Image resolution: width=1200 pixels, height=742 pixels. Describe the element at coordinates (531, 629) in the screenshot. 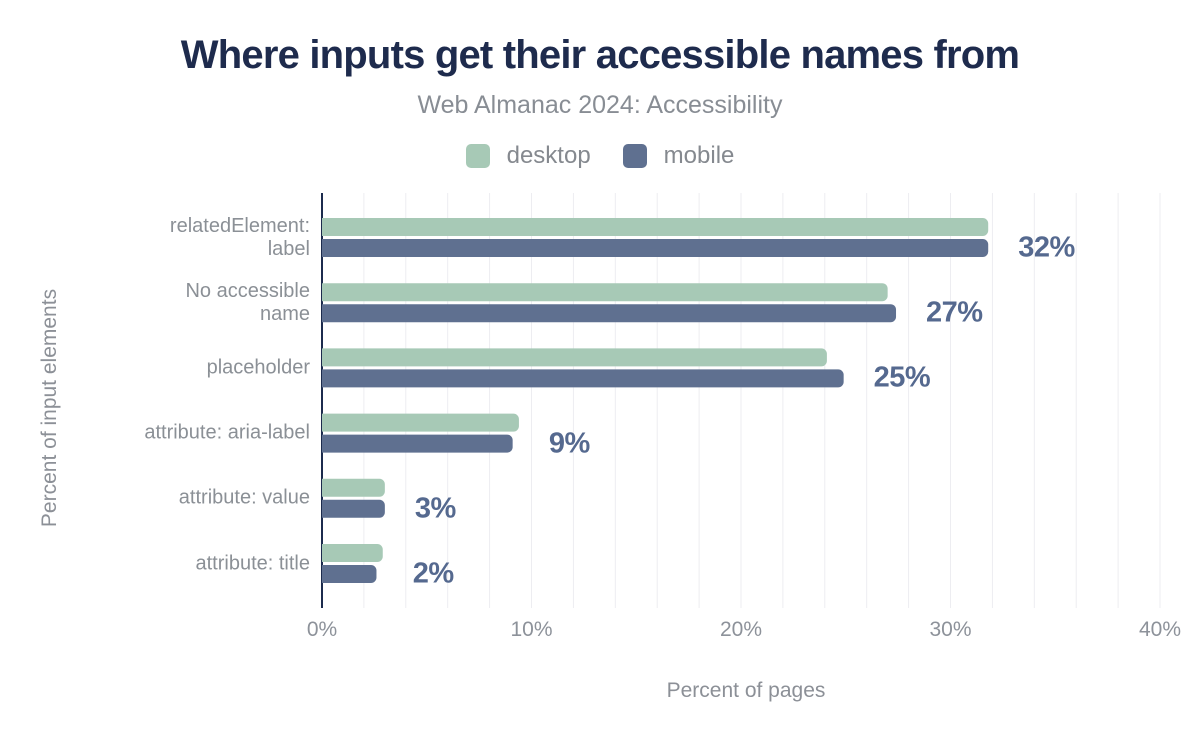

I see `x-tick-label: 10%` at that location.